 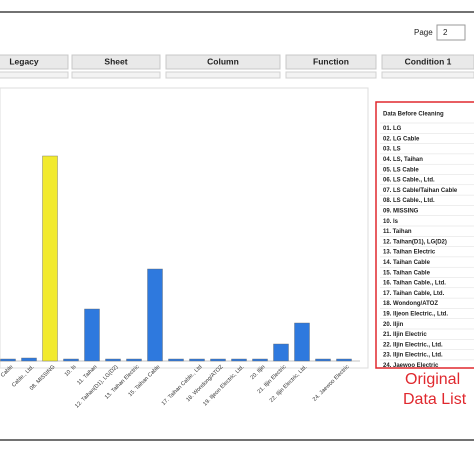 What do you see at coordinates (397, 232) in the screenshot?
I see `data-list-item: 11. Taihan` at bounding box center [397, 232].